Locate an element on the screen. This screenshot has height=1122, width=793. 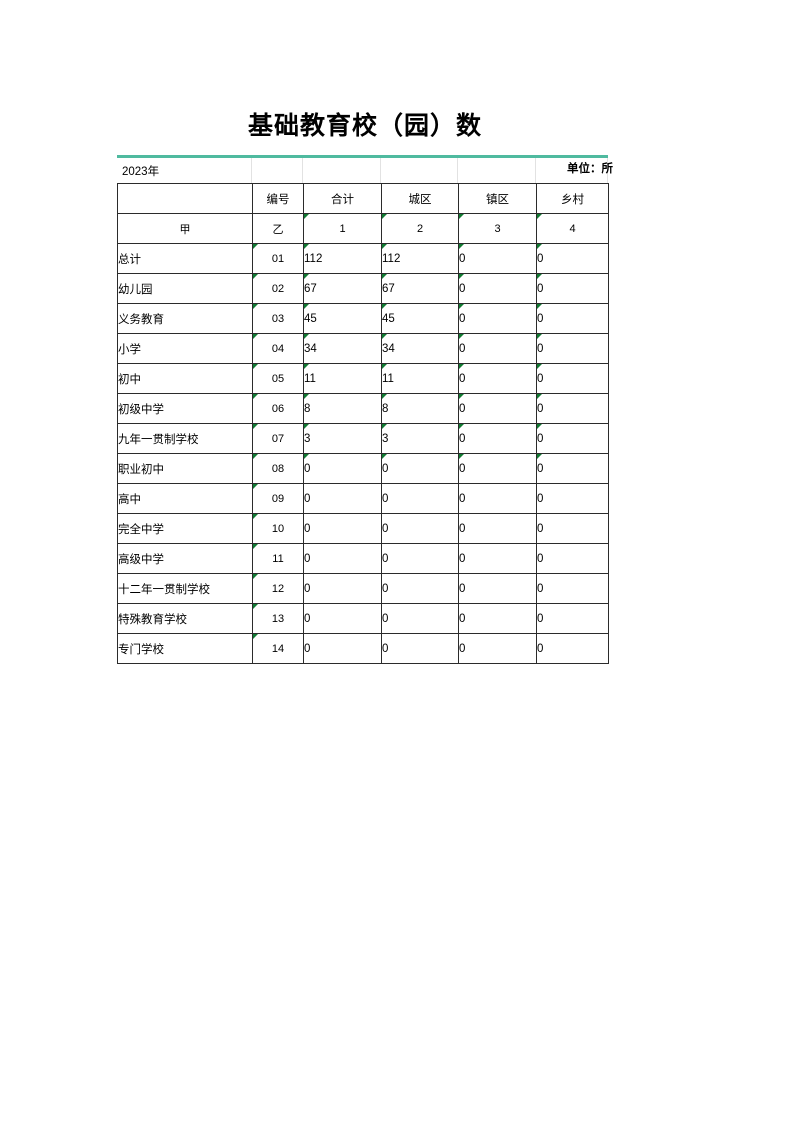
row-label-cell: 小学 is located at coordinates (185, 348).